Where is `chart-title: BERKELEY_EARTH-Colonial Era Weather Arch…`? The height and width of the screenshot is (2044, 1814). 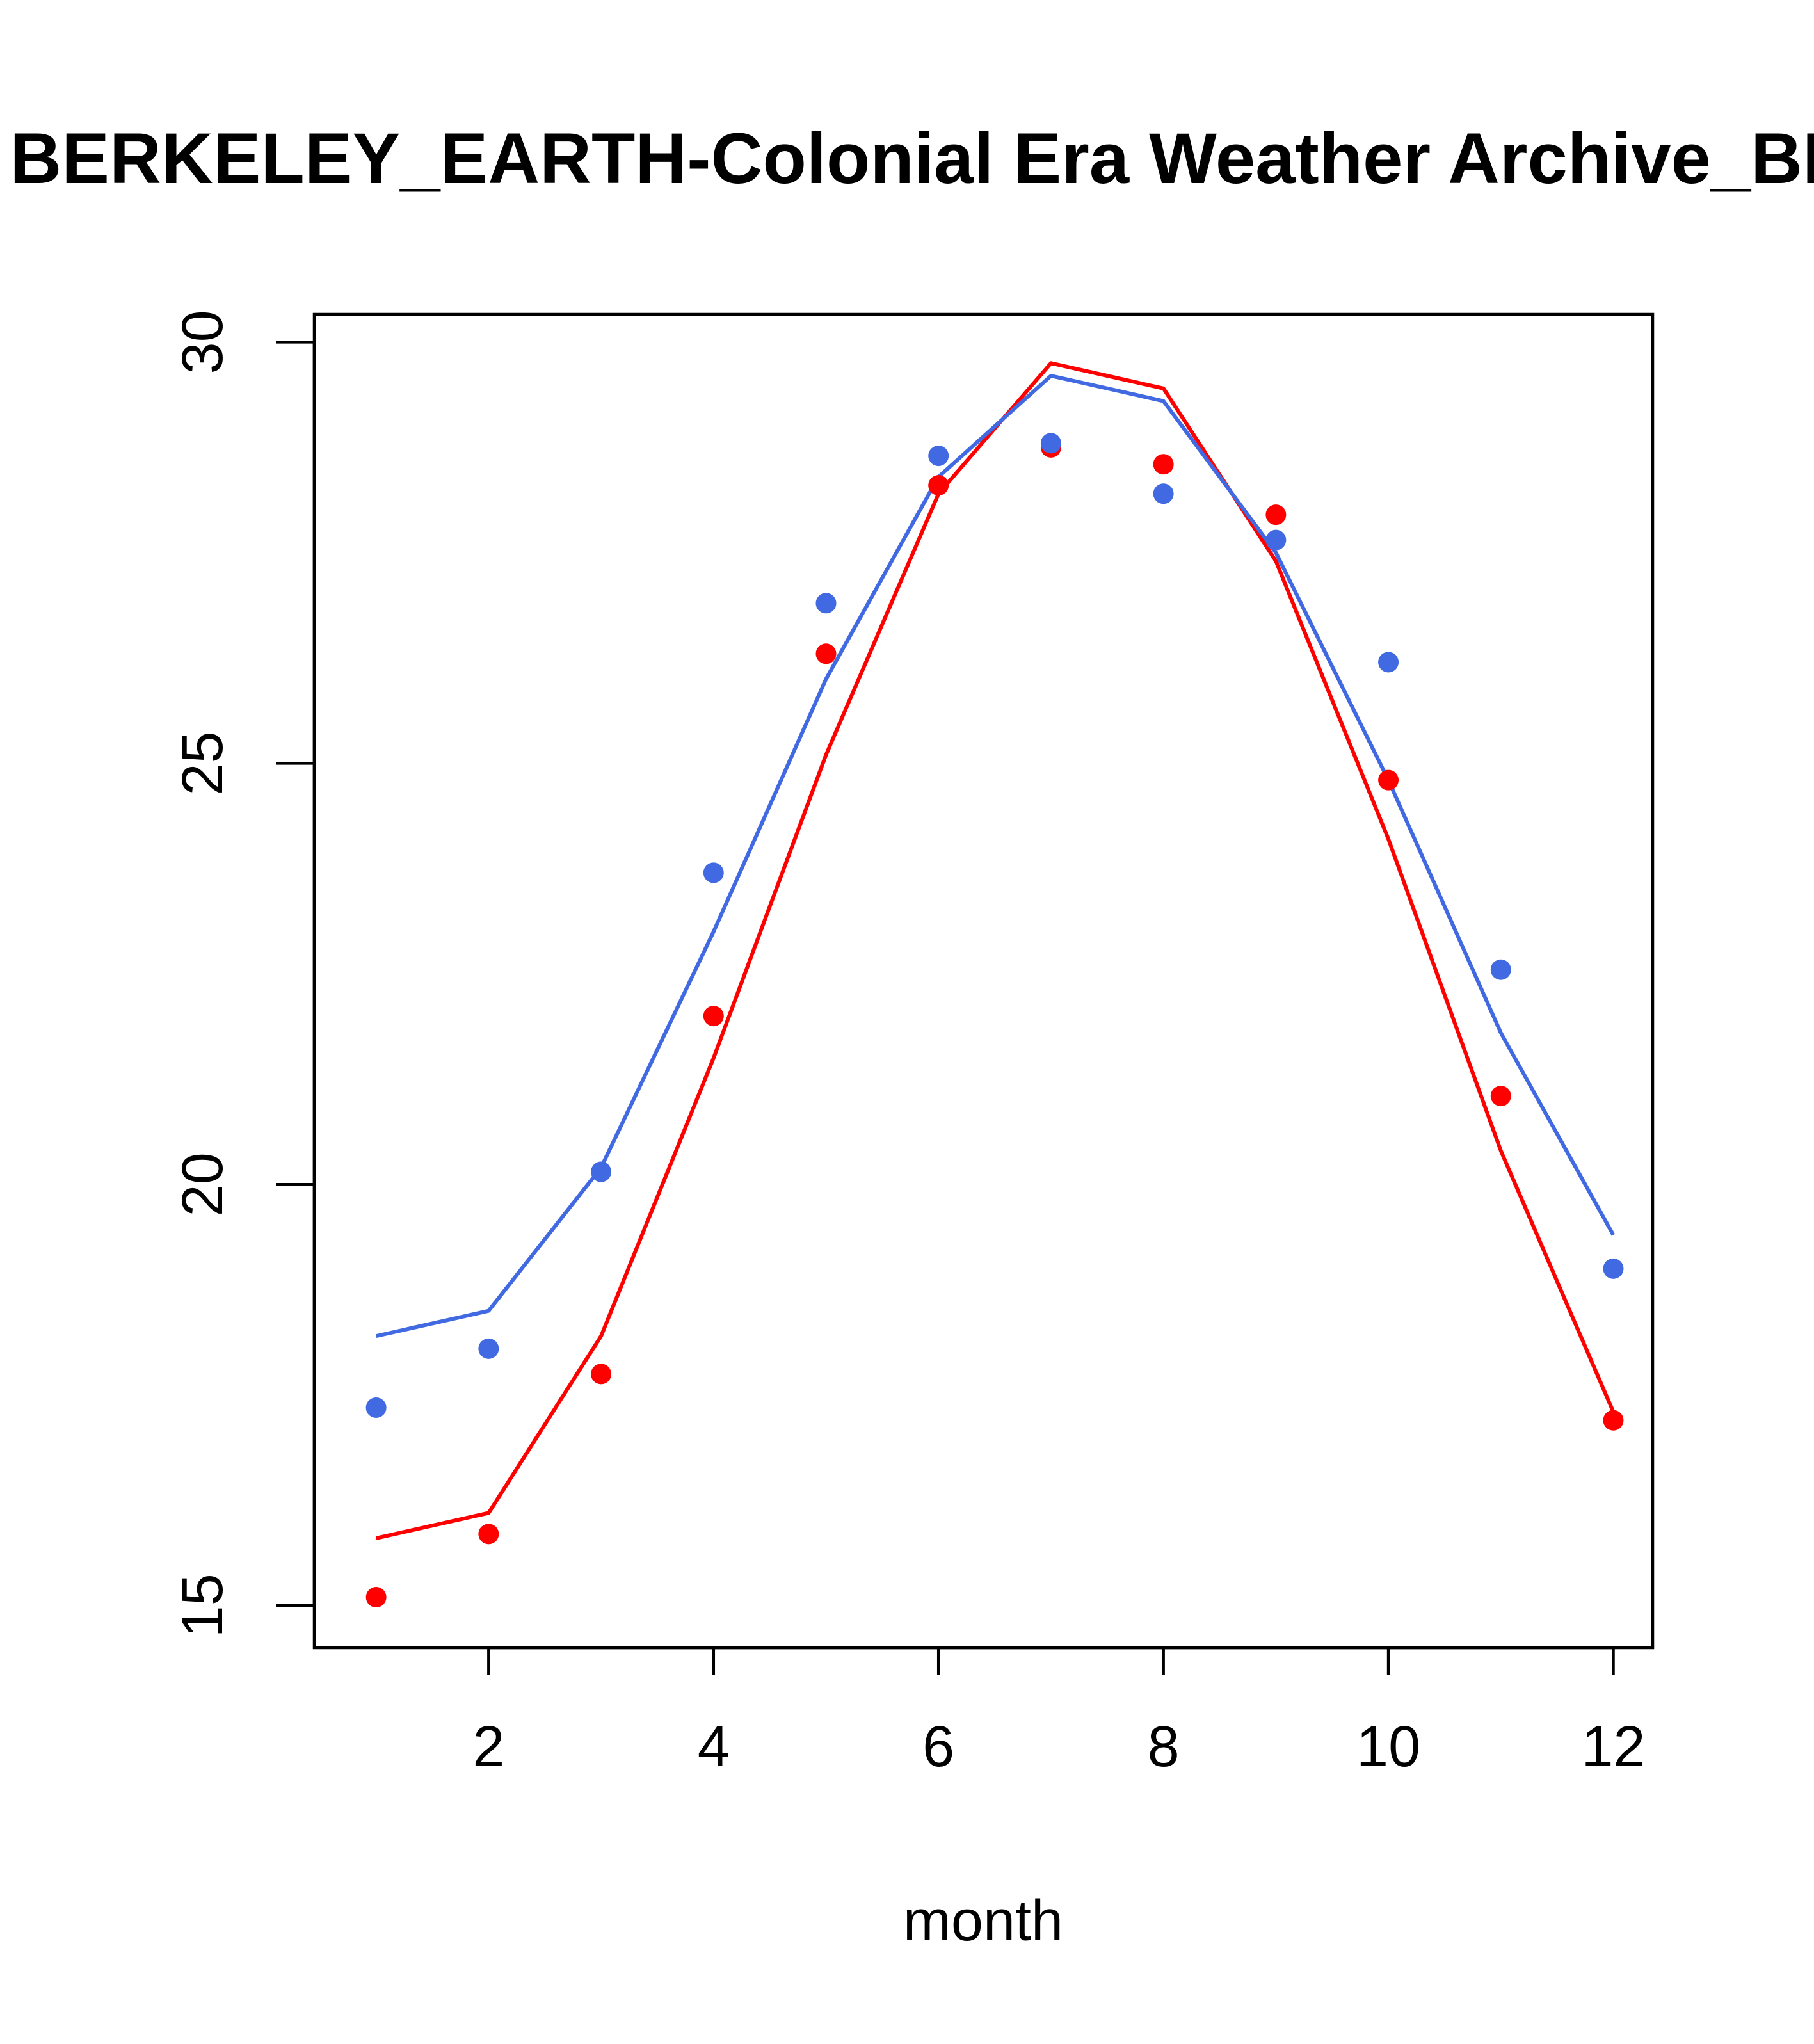
chart-title: BERKELEY_EARTH-Colonial Era Weather Arch… is located at coordinates (912, 158).